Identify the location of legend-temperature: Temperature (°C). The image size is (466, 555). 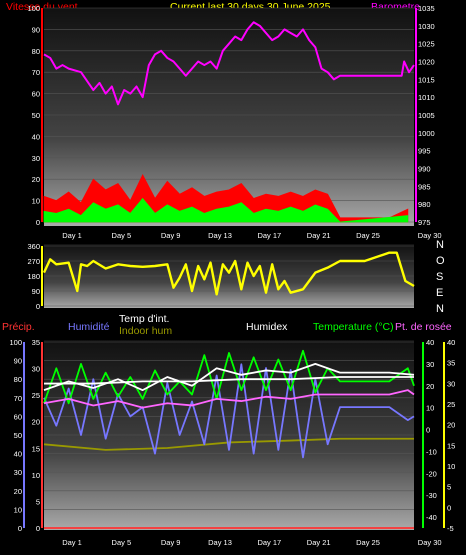
(353, 327).